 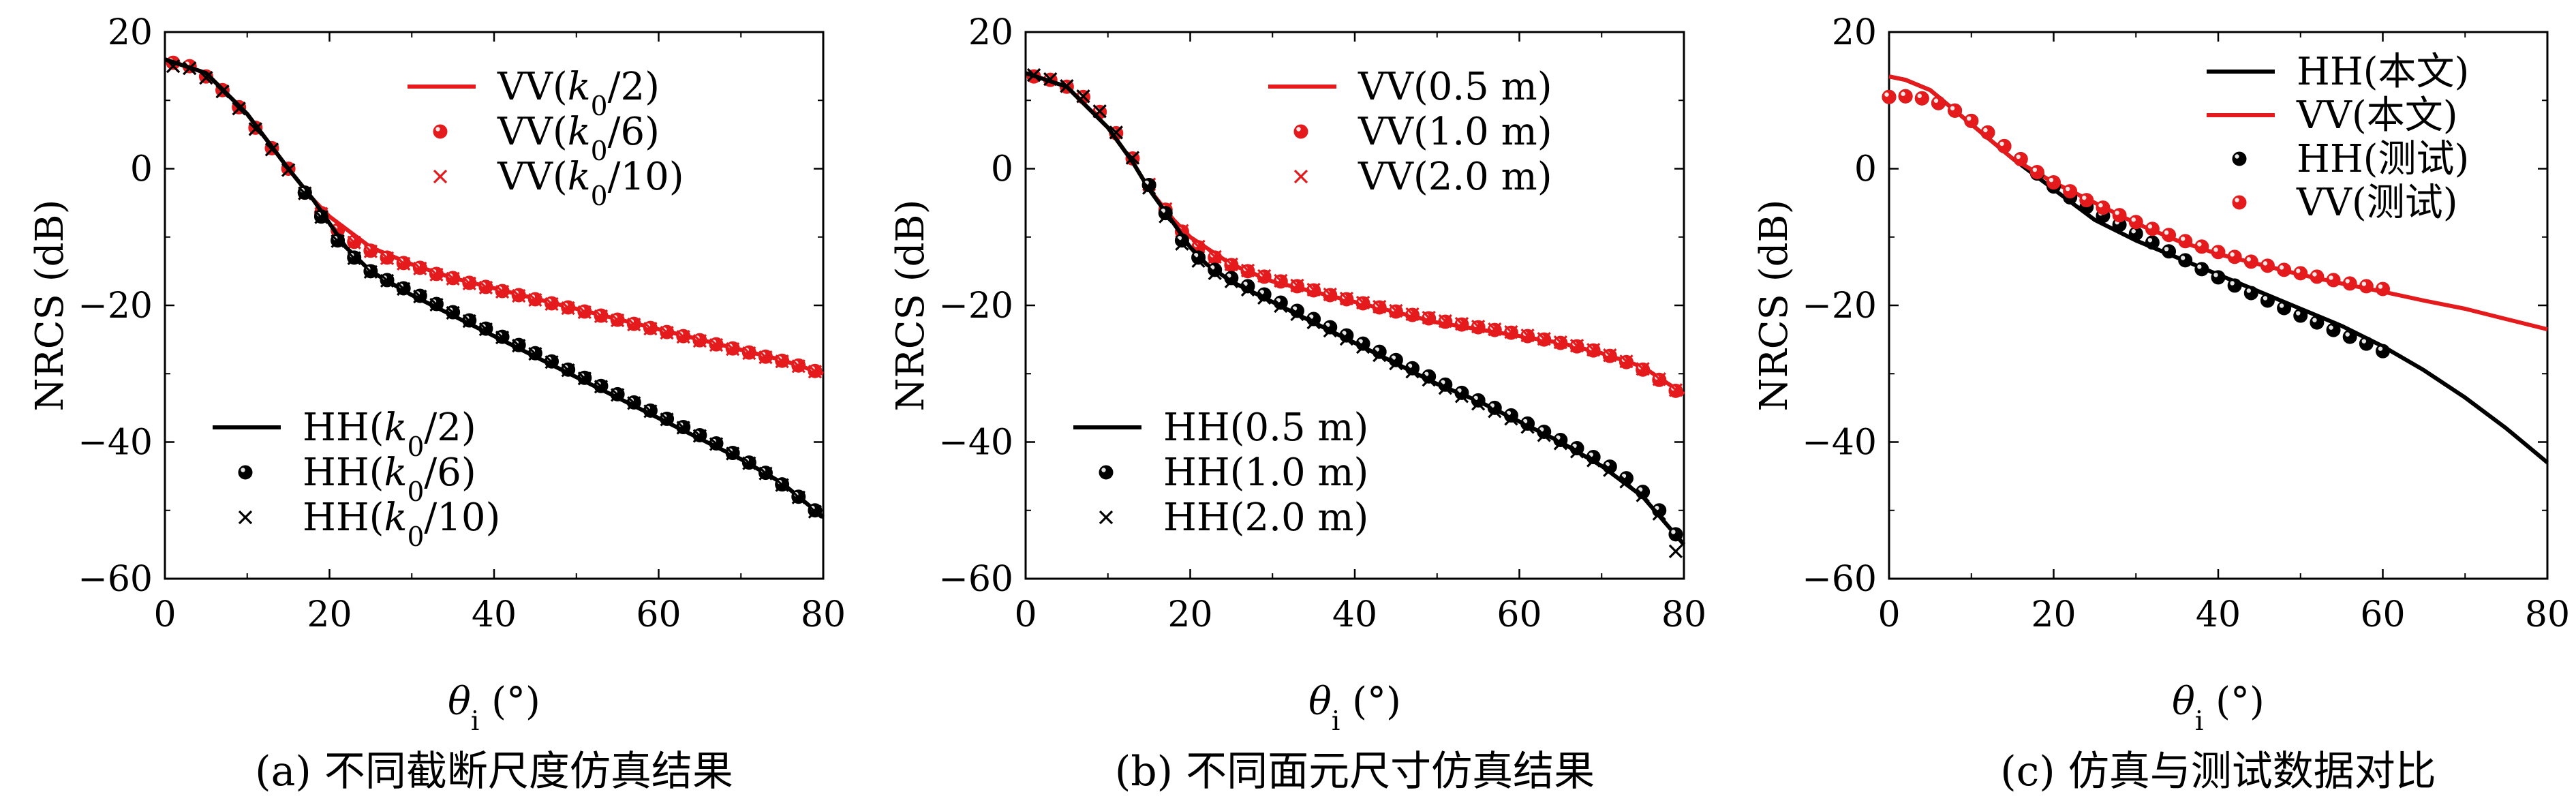 What do you see at coordinates (2383, 72) in the screenshot?
I see `legend-label: HH(本文)` at bounding box center [2383, 72].